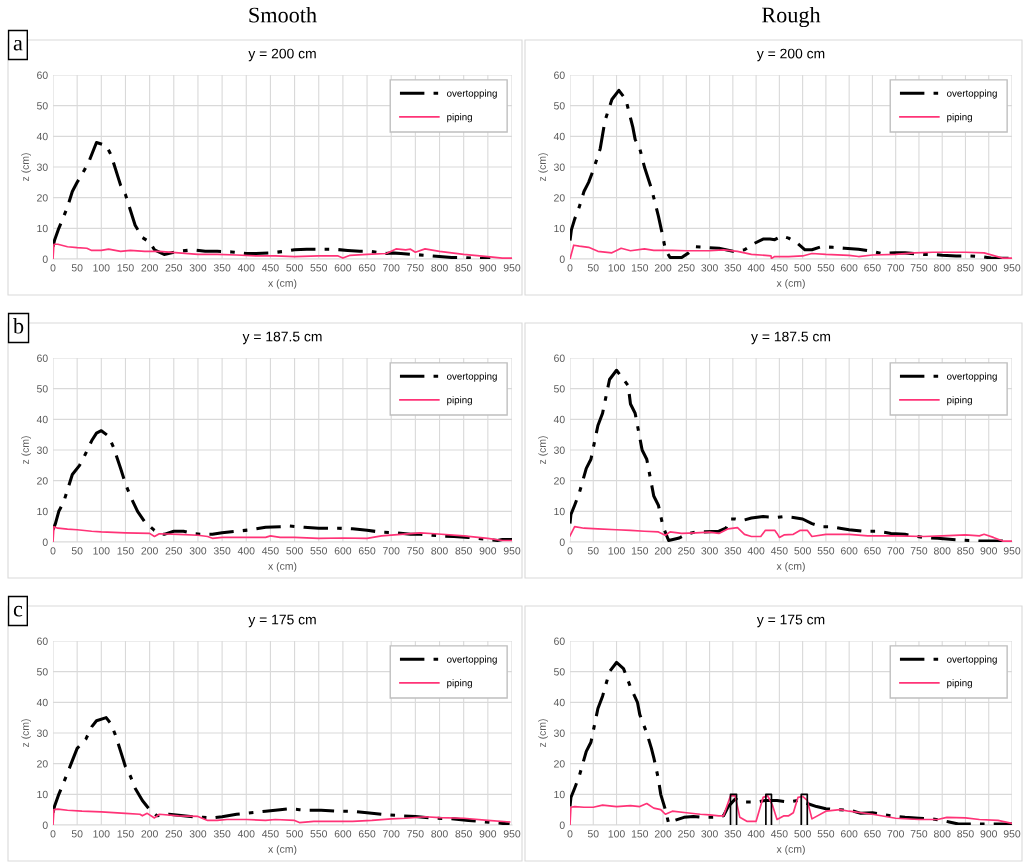 The height and width of the screenshot is (863, 1029). Describe the element at coordinates (125, 834) in the screenshot. I see `x-tick-label: 150` at that location.